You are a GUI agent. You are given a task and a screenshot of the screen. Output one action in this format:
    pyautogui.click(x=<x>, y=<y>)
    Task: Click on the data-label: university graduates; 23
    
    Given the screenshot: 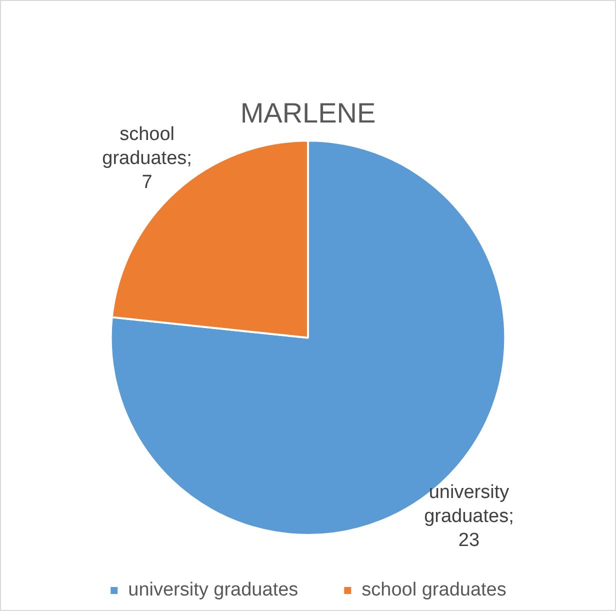 What is the action you would take?
    pyautogui.click(x=469, y=516)
    